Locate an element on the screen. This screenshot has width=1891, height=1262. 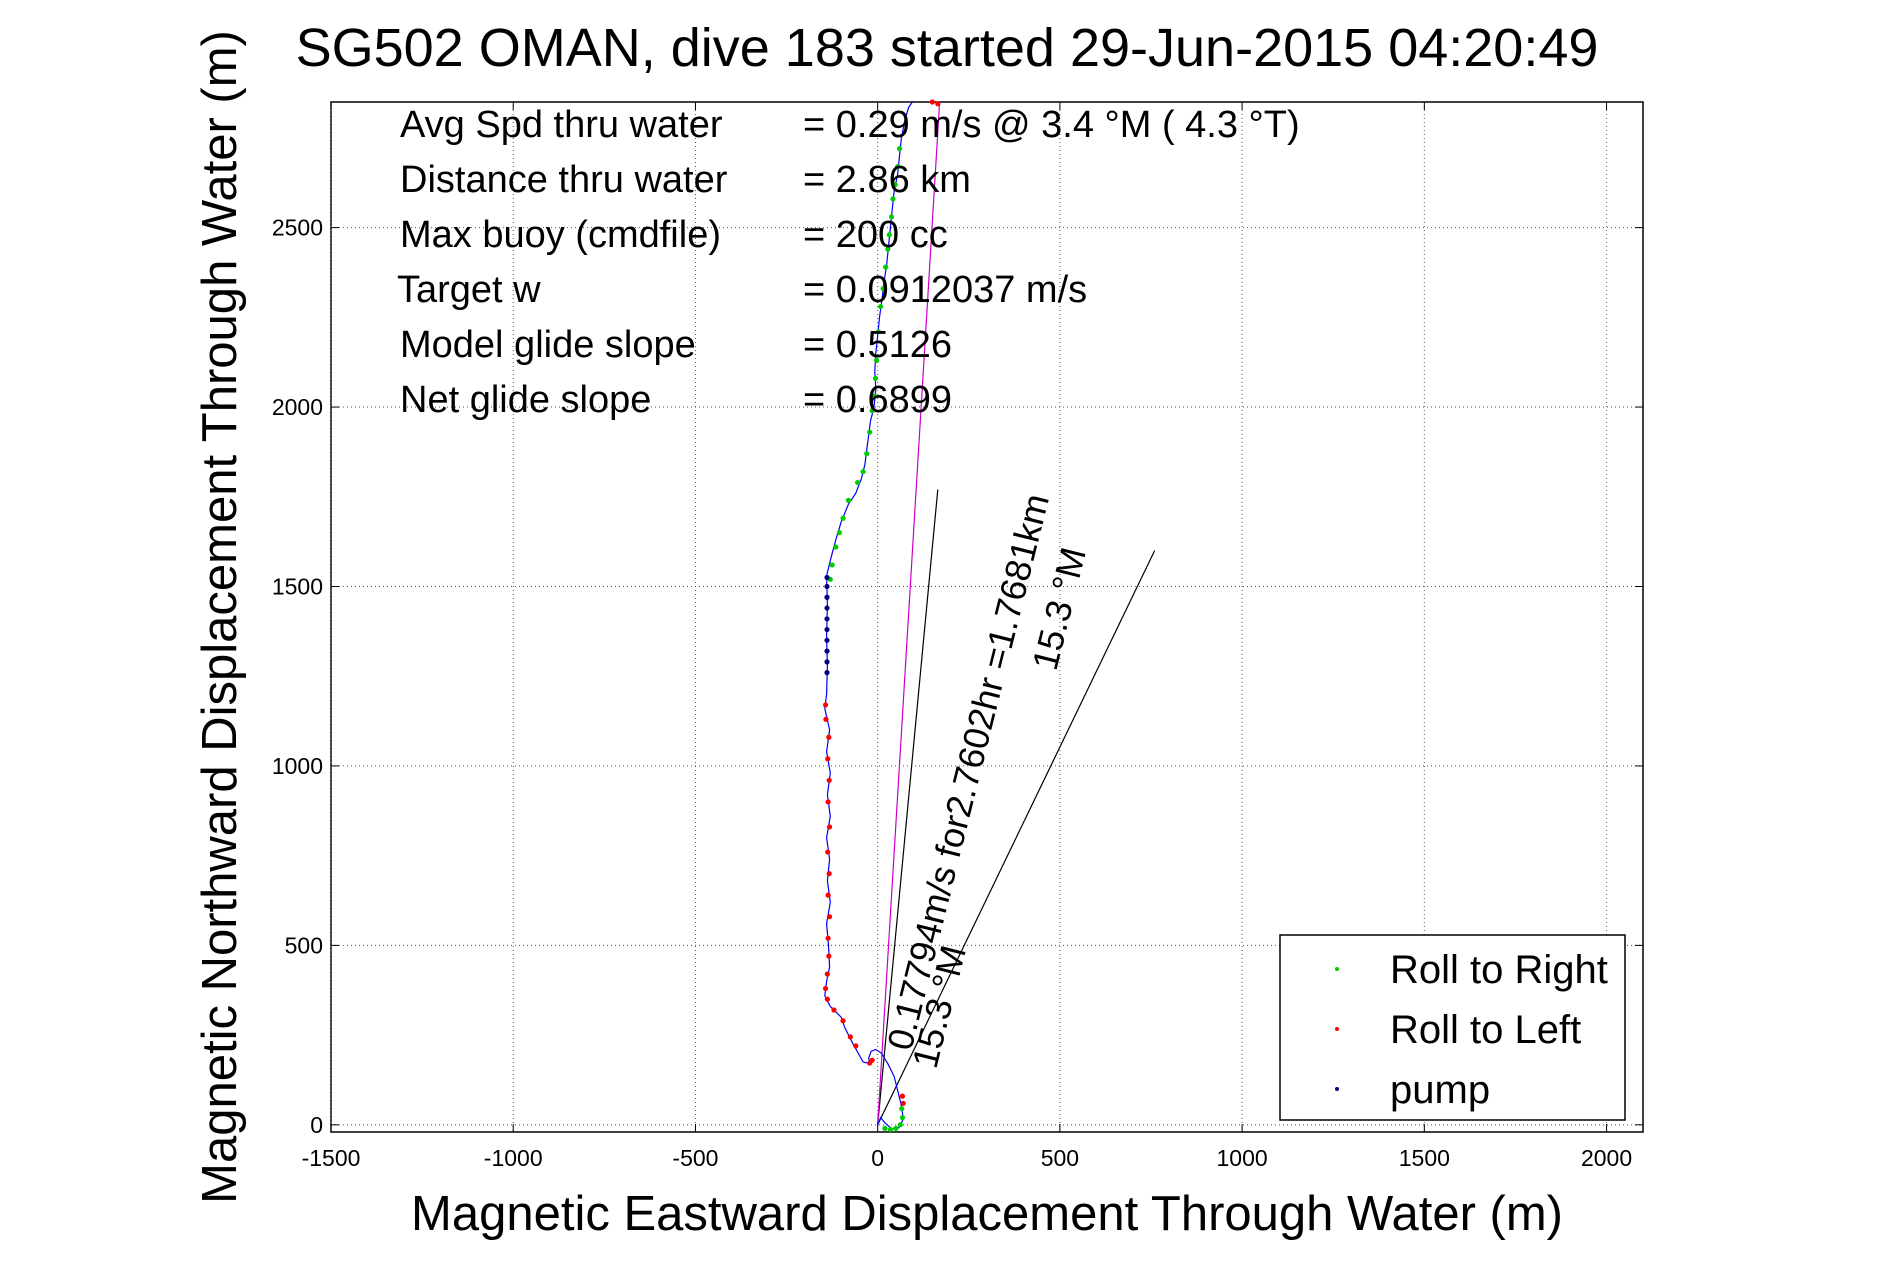
x-tick-label: -500 is located at coordinates (695, 1158).